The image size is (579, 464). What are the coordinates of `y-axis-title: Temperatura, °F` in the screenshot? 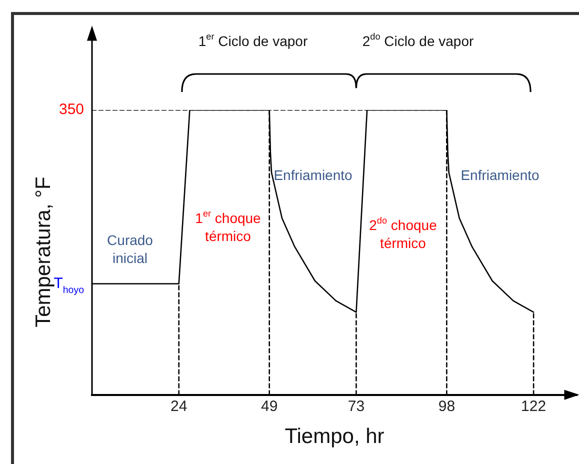 It's located at (43, 252).